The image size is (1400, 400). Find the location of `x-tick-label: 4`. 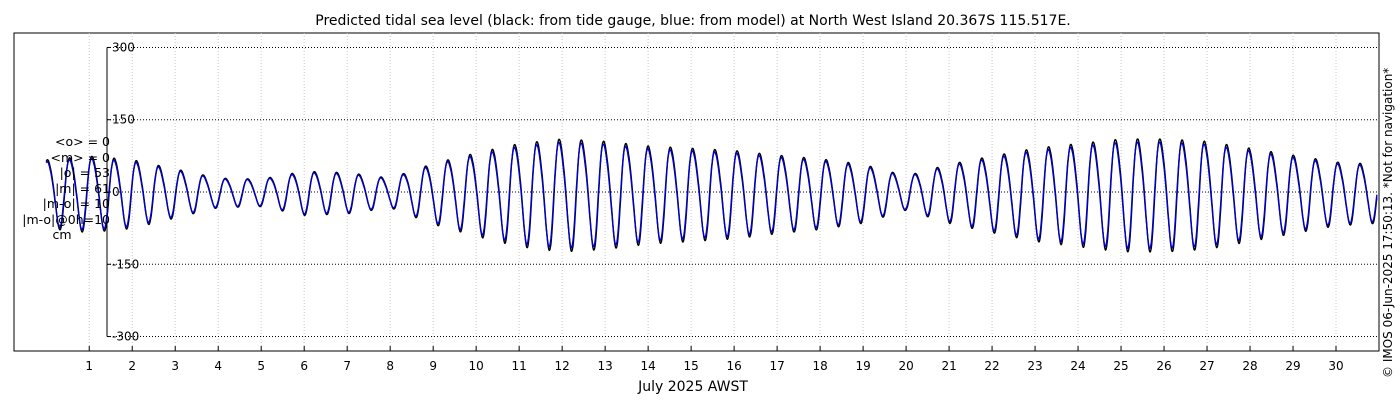

x-tick-label: 4 is located at coordinates (218, 366).